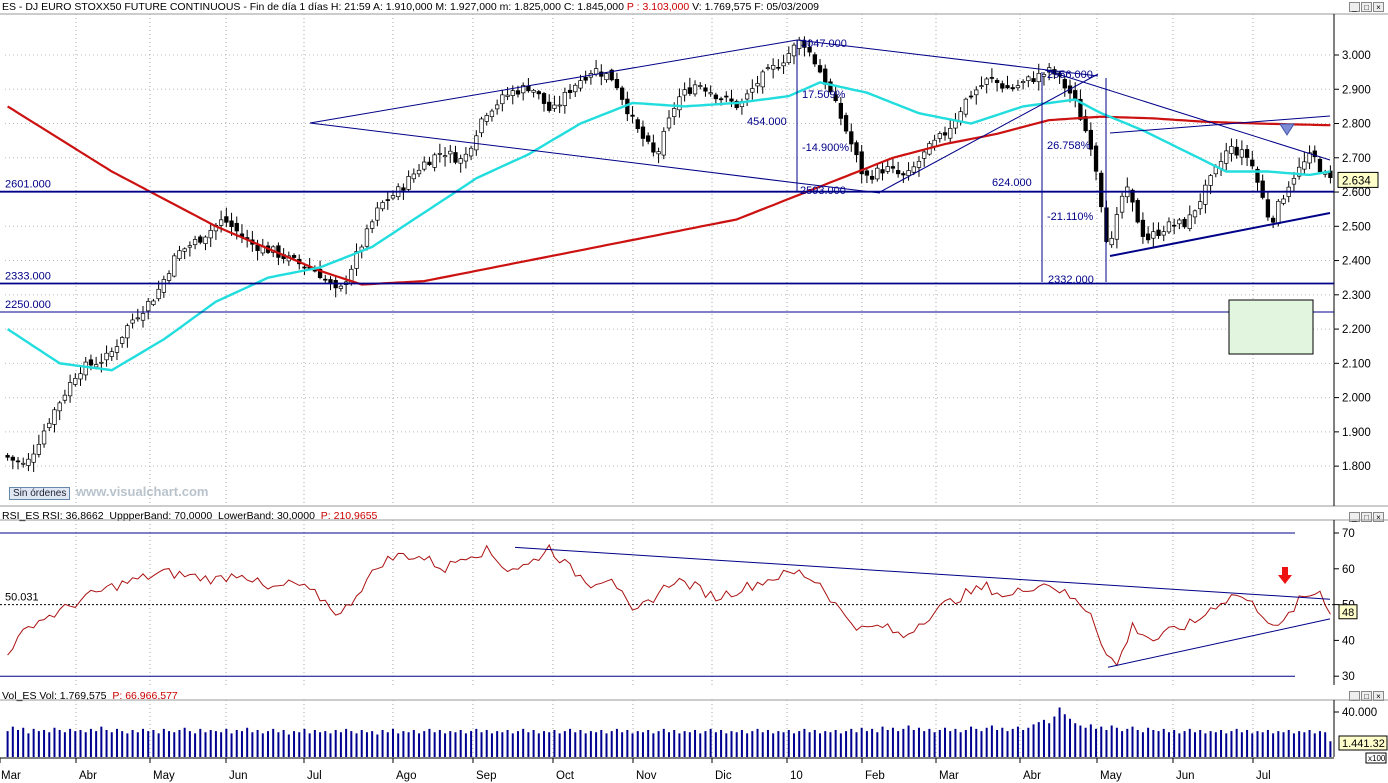 The width and height of the screenshot is (1388, 783). What do you see at coordinates (1271, 327) in the screenshot?
I see `target-zone-box` at bounding box center [1271, 327].